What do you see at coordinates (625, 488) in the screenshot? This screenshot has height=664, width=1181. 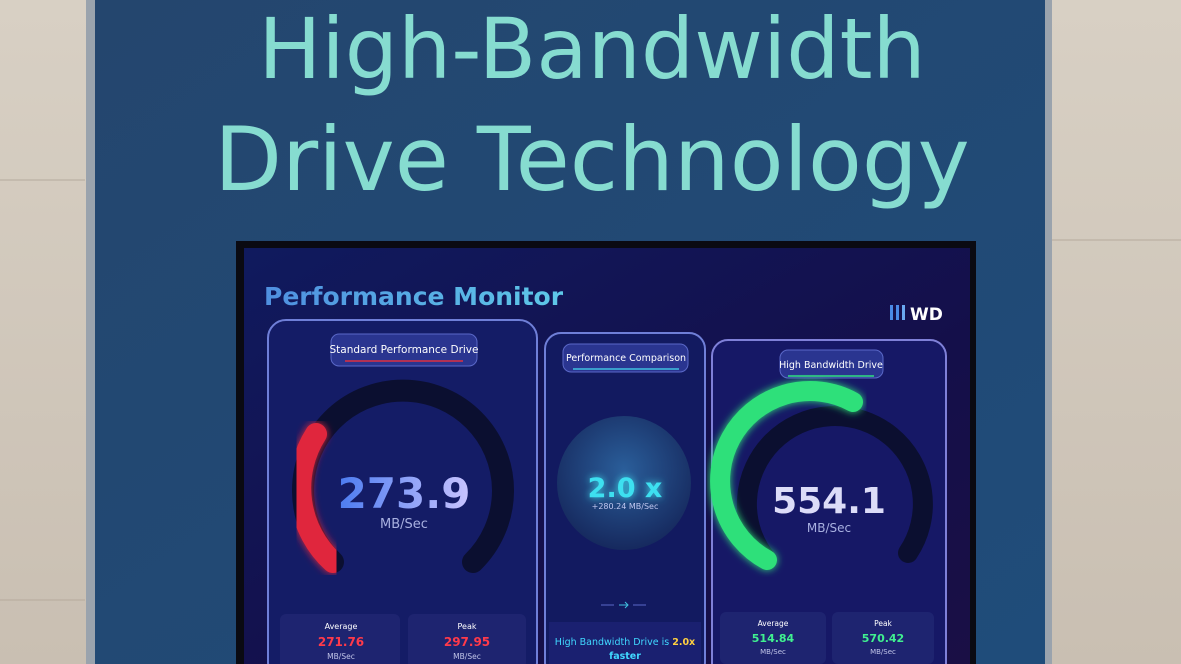 I see `ratio: 2.0 x` at bounding box center [625, 488].